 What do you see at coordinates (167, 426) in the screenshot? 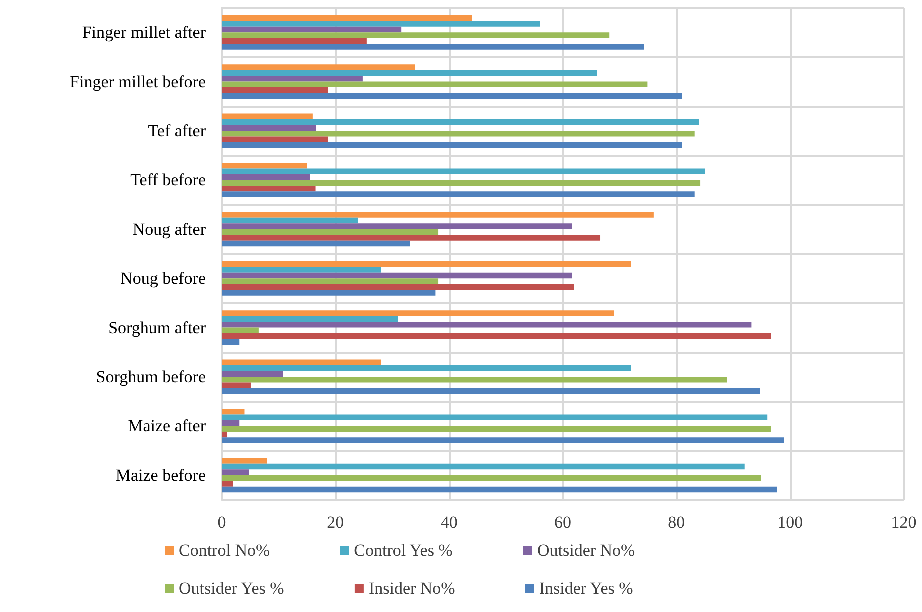
I see `y-tick-label: Maize after` at bounding box center [167, 426].